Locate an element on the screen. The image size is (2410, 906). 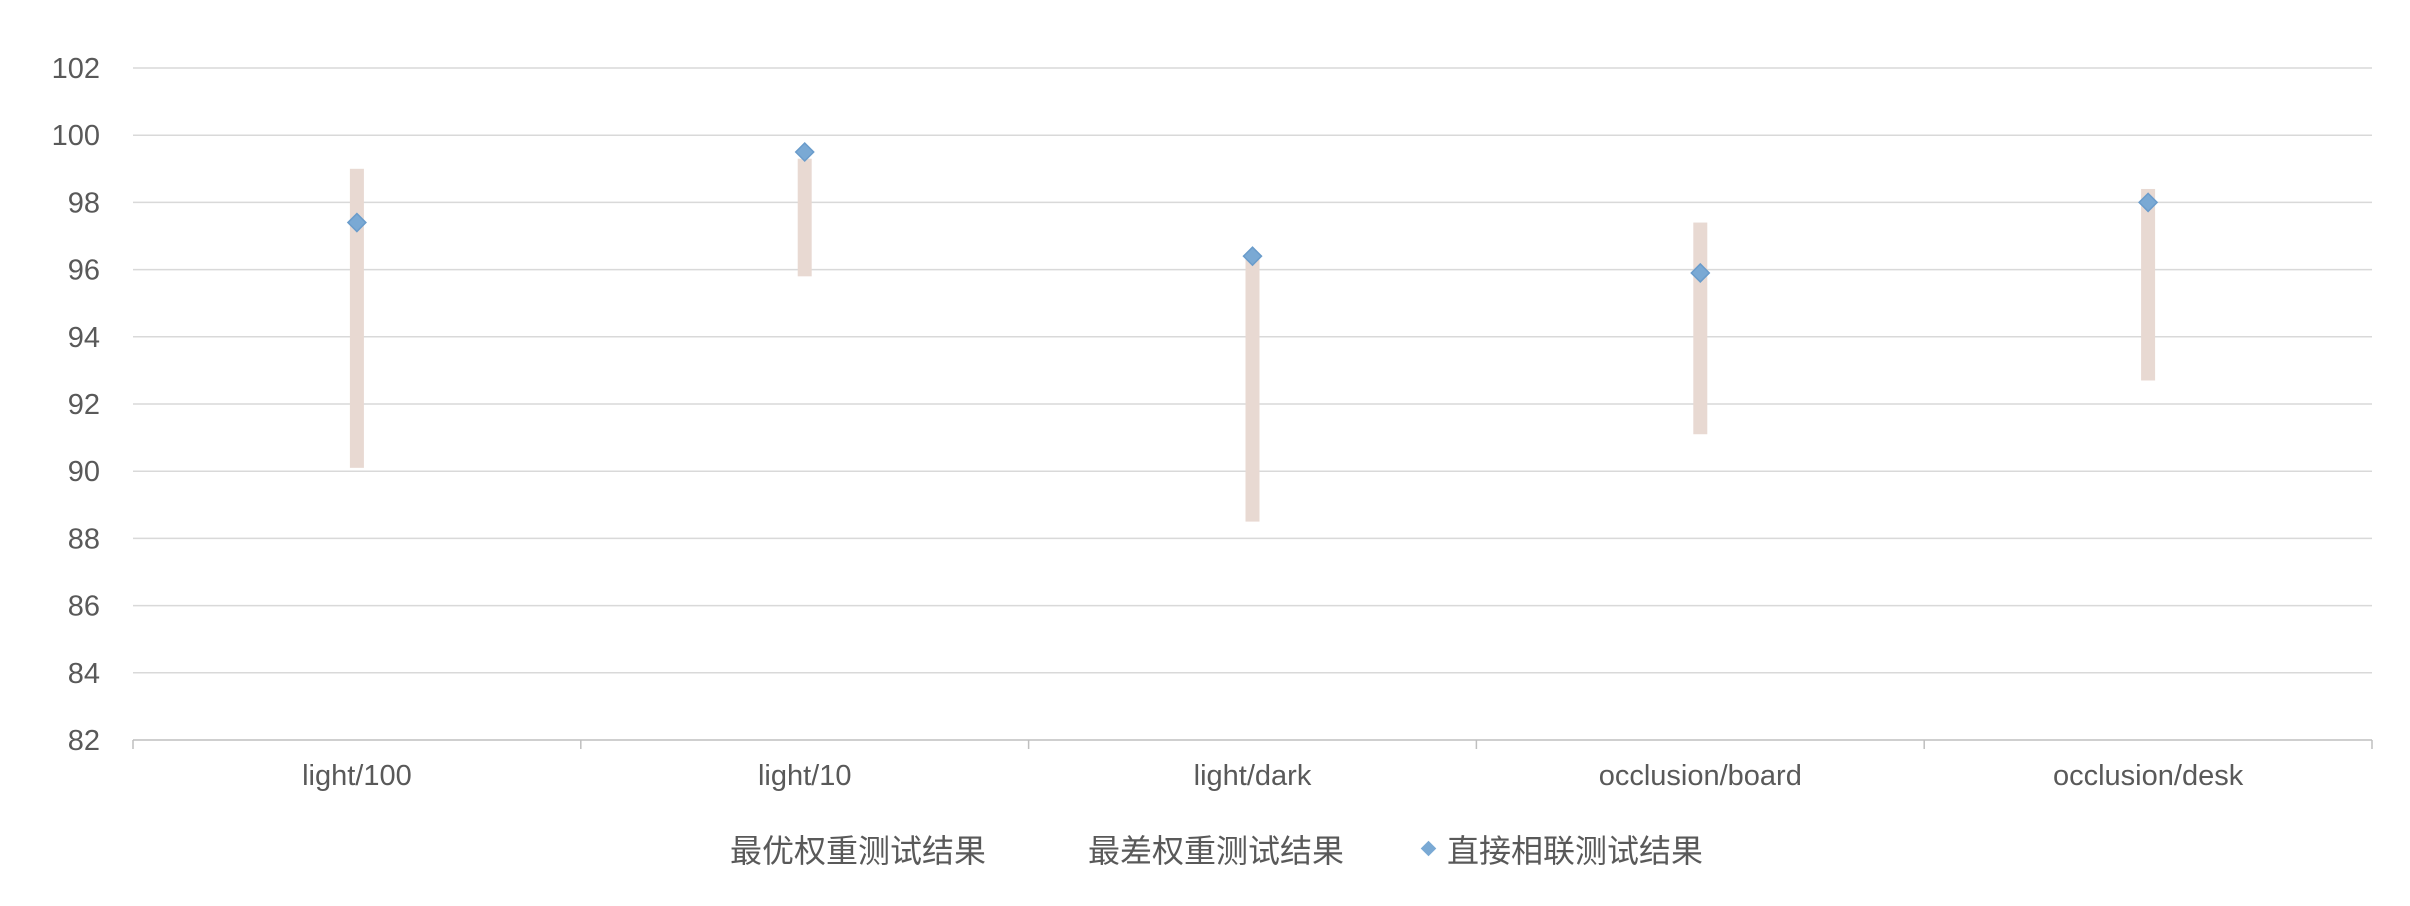
y-tick-label: 96 is located at coordinates (84, 271).